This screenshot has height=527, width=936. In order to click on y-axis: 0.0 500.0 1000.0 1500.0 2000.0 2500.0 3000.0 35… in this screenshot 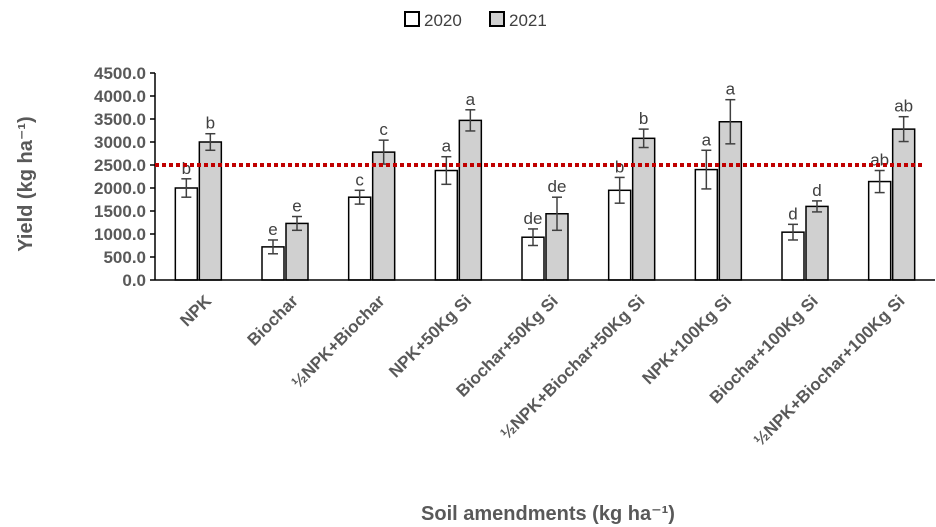, I will do `click(125, 177)`.